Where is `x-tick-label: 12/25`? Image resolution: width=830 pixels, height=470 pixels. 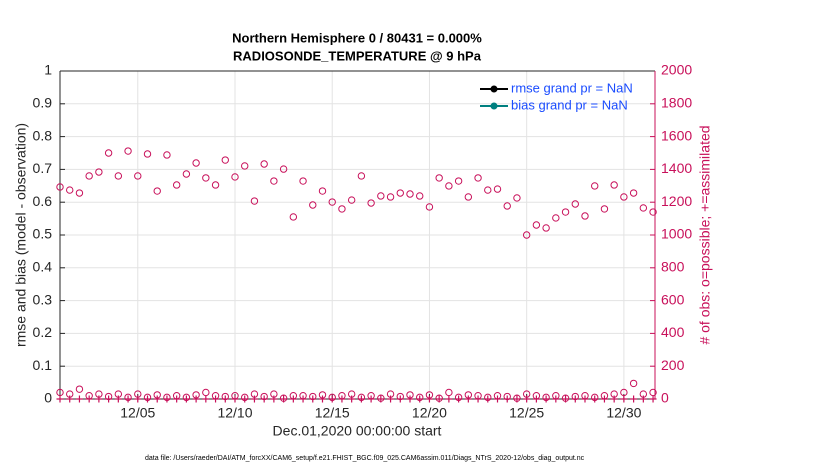 x-tick-label: 12/25 is located at coordinates (526, 413).